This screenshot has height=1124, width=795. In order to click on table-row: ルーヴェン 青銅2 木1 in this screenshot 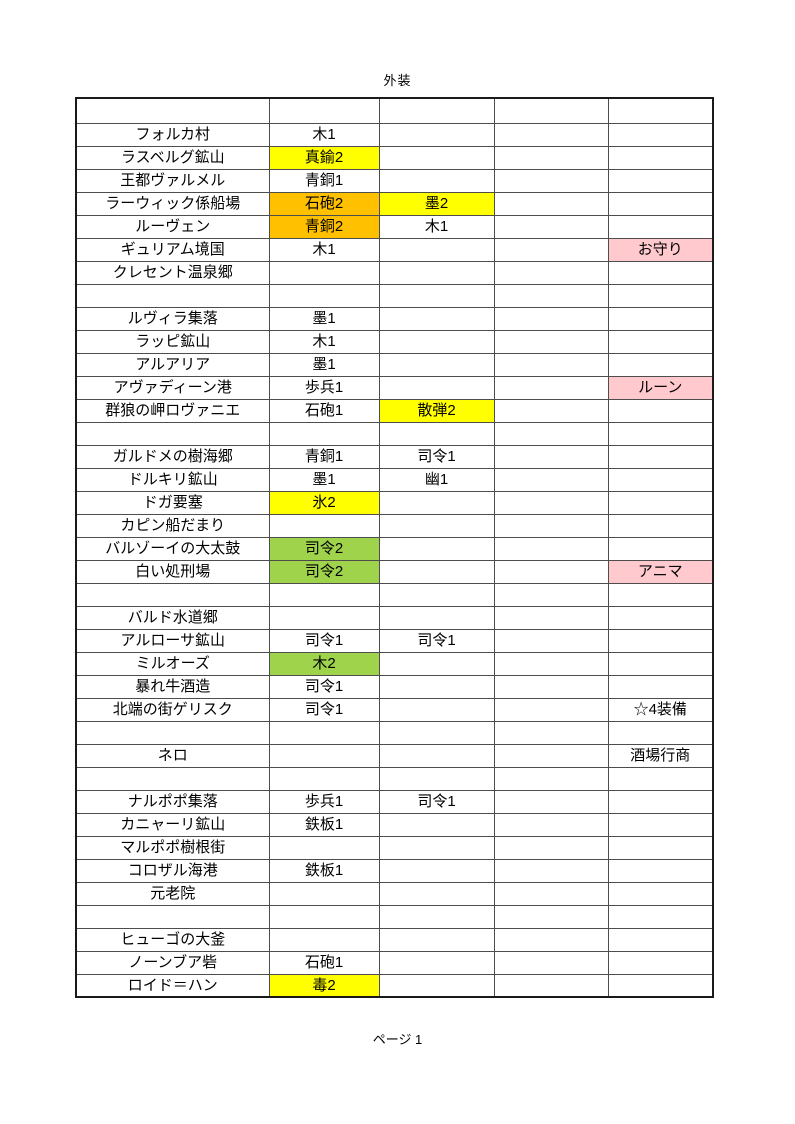, I will do `click(394, 226)`.